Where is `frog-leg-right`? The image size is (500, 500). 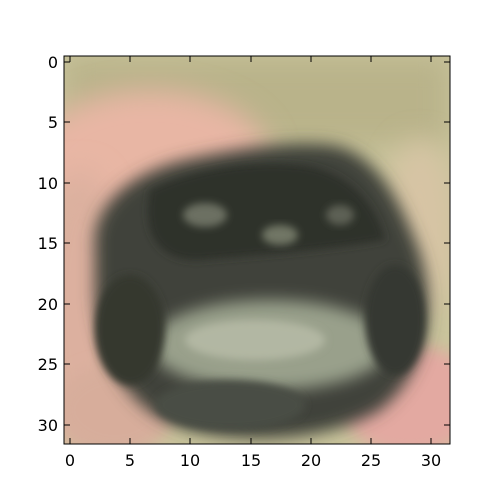 frog-leg-right is located at coordinates (395, 320).